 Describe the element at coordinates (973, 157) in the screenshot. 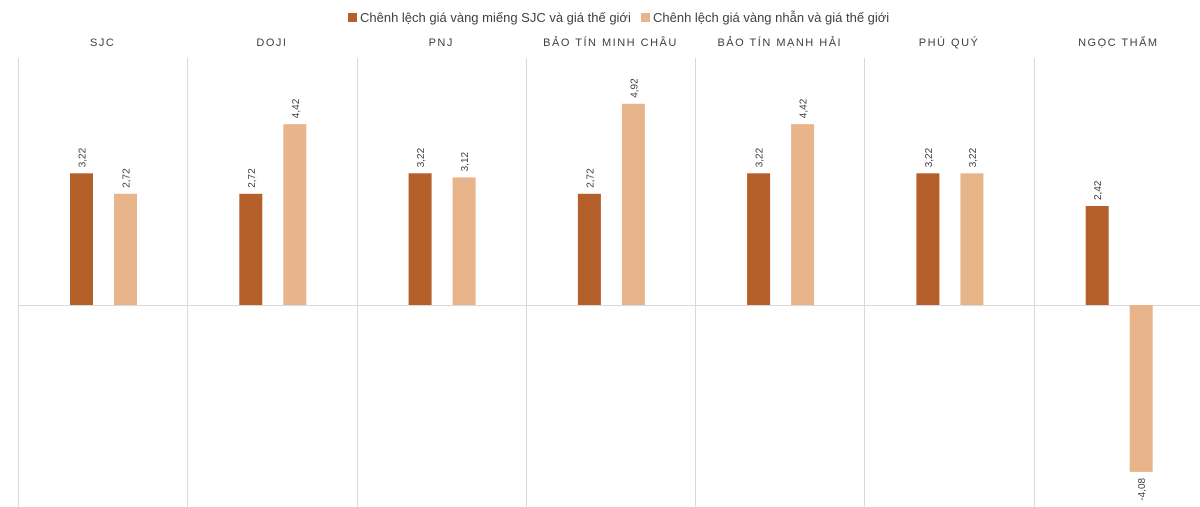

I see `data-label-series2: 3,22` at that location.